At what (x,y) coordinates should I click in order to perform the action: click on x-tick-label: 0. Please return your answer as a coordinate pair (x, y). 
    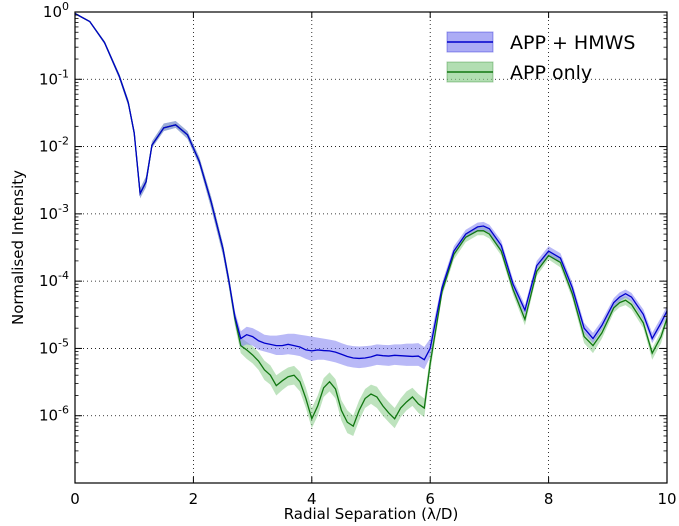
    Looking at the image, I should click on (75, 499).